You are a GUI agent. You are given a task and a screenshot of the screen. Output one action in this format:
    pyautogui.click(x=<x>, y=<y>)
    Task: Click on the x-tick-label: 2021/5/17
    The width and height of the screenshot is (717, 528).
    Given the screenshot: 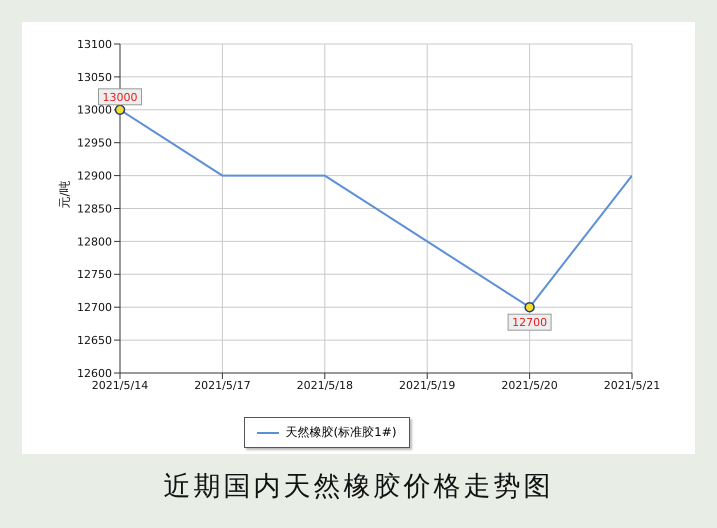 What is the action you would take?
    pyautogui.click(x=222, y=385)
    